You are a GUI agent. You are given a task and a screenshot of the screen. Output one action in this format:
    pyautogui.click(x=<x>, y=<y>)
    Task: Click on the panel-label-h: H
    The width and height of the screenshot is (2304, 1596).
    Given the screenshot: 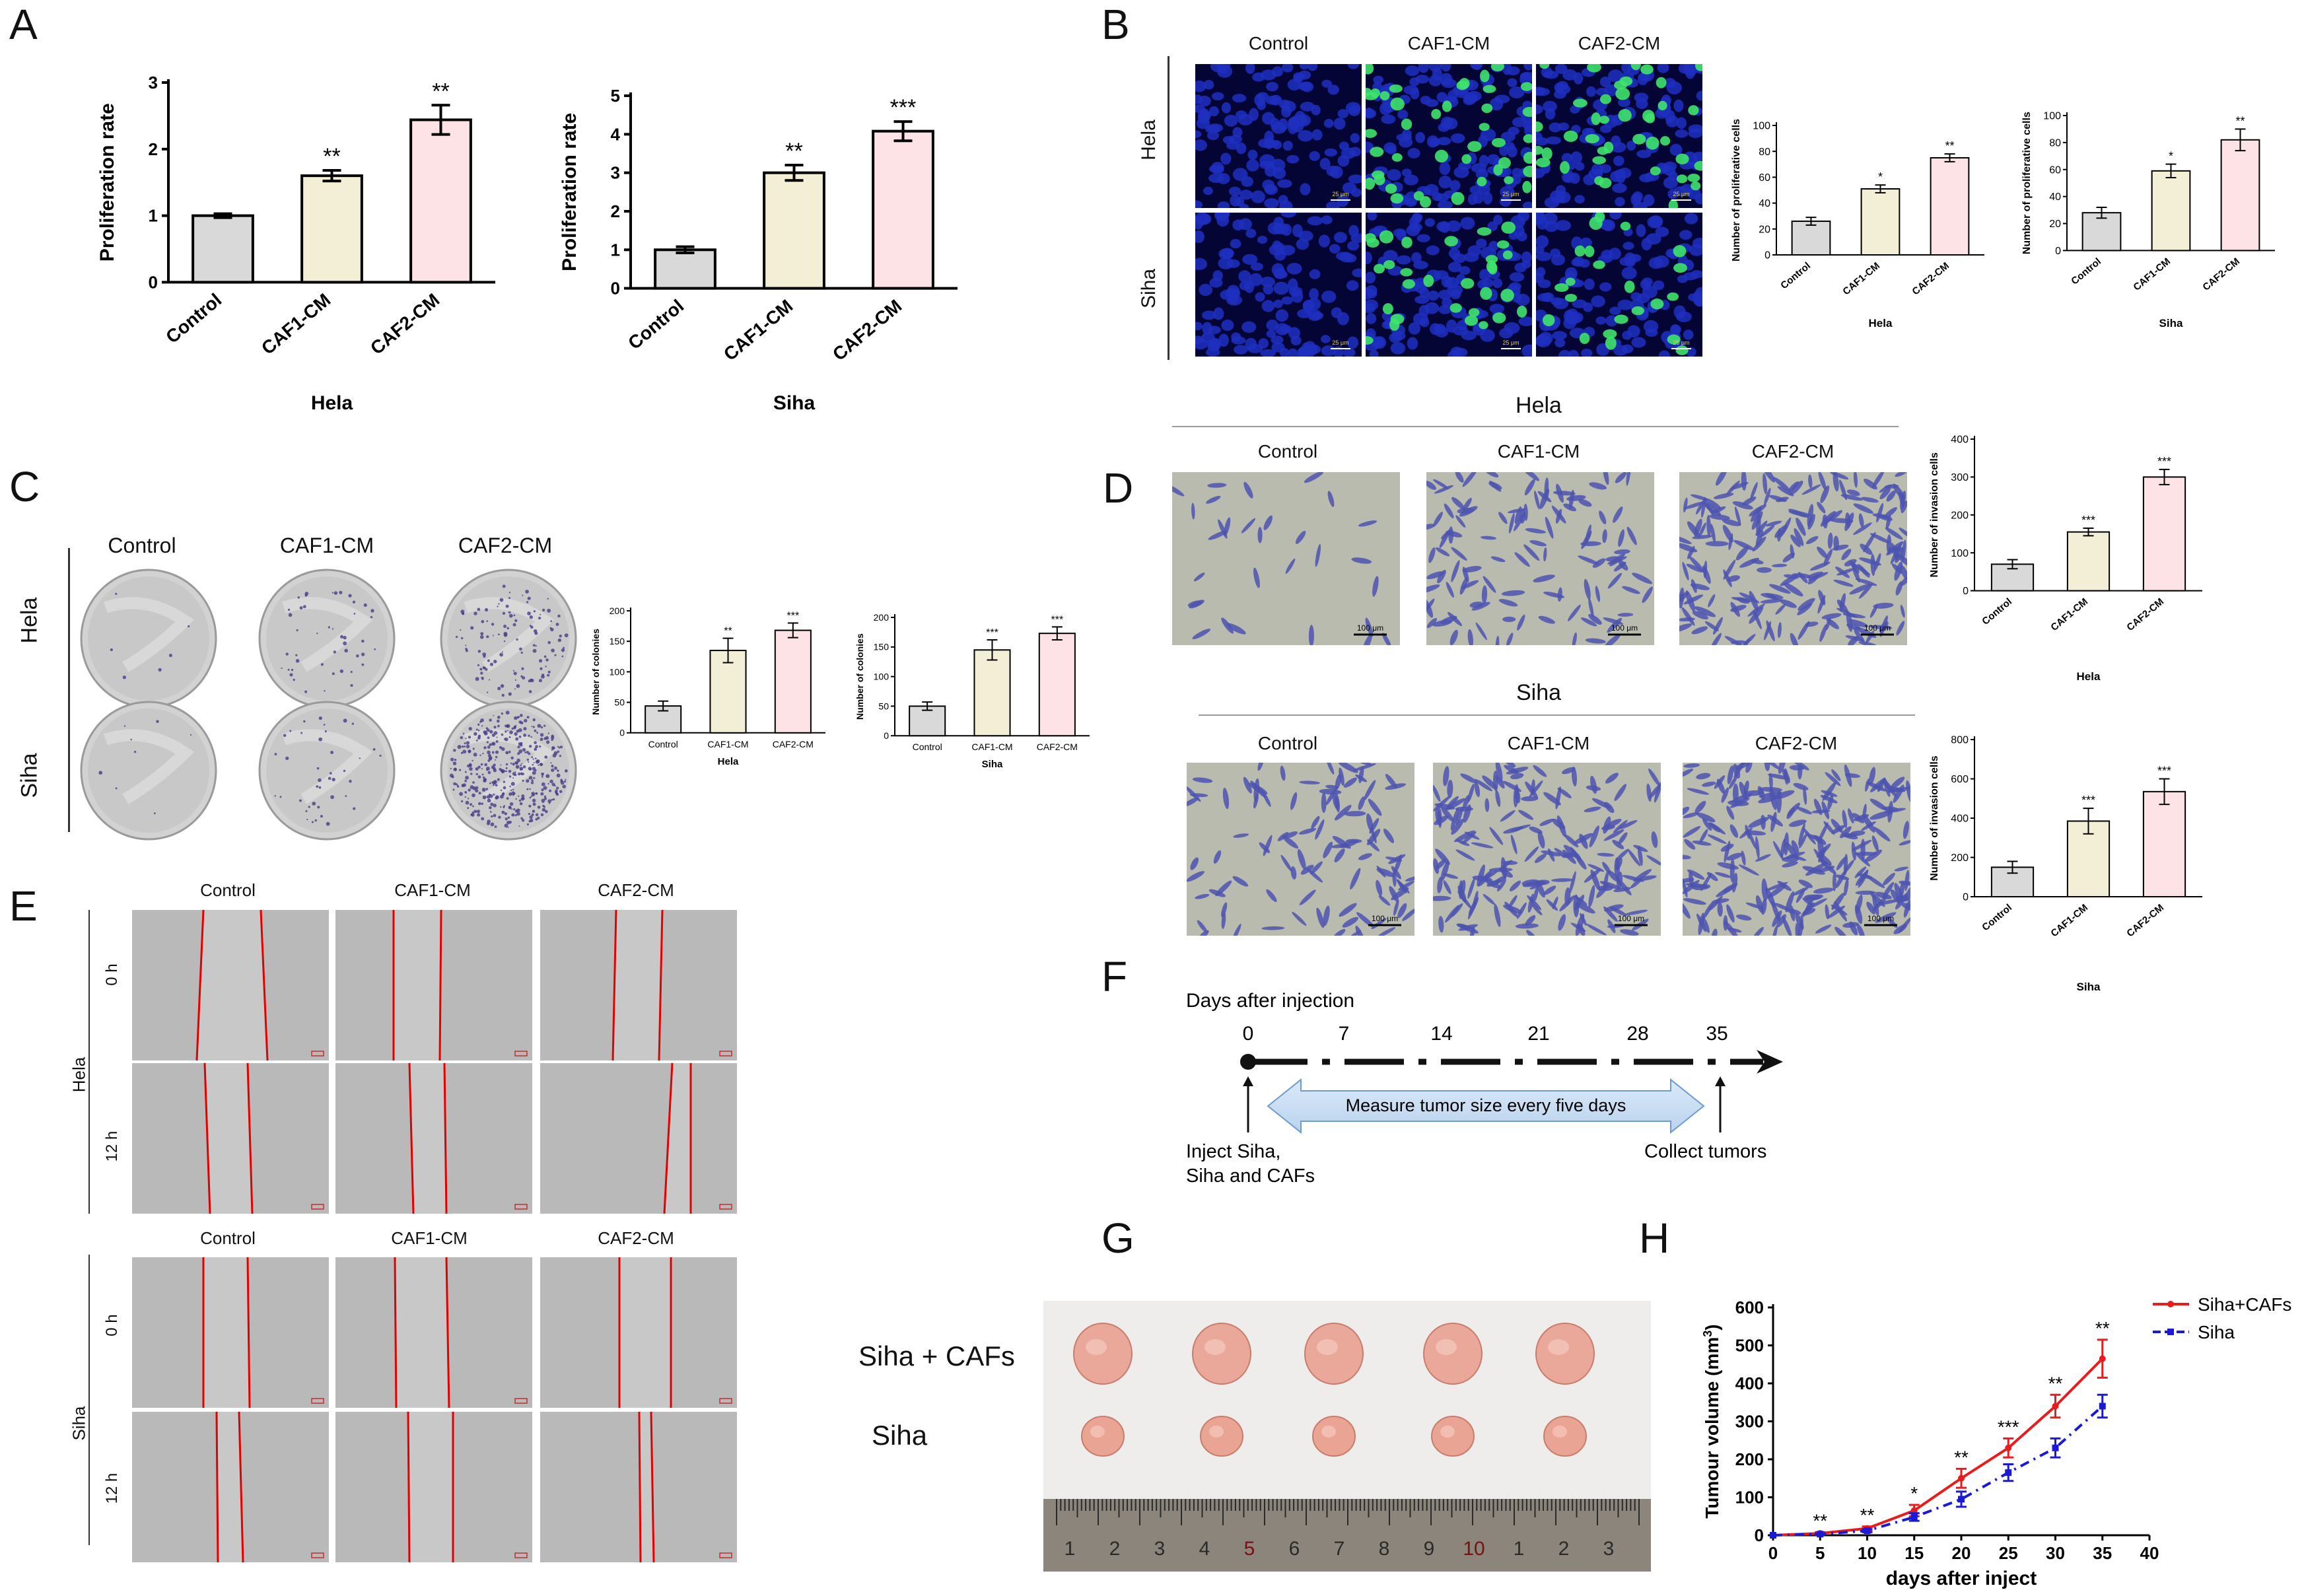 What is the action you would take?
    pyautogui.click(x=1654, y=1238)
    